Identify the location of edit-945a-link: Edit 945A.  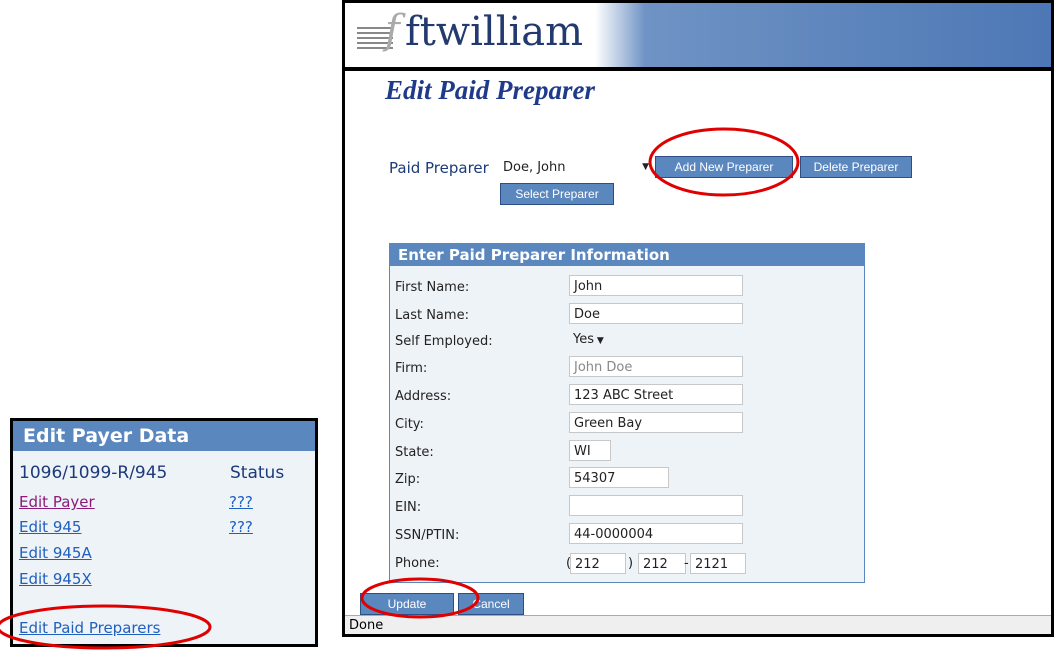
(55, 553).